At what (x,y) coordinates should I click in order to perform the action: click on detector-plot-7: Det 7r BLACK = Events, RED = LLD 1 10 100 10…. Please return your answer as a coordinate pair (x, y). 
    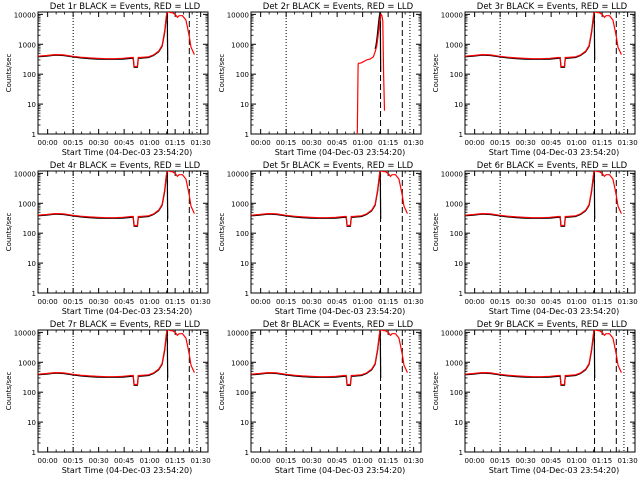
    Looking at the image, I should click on (108, 397).